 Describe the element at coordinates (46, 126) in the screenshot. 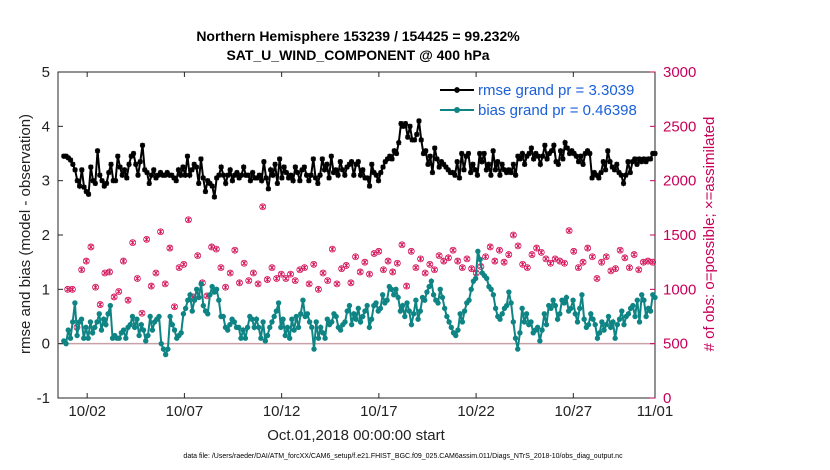

I see `y-tick-label: 4` at that location.